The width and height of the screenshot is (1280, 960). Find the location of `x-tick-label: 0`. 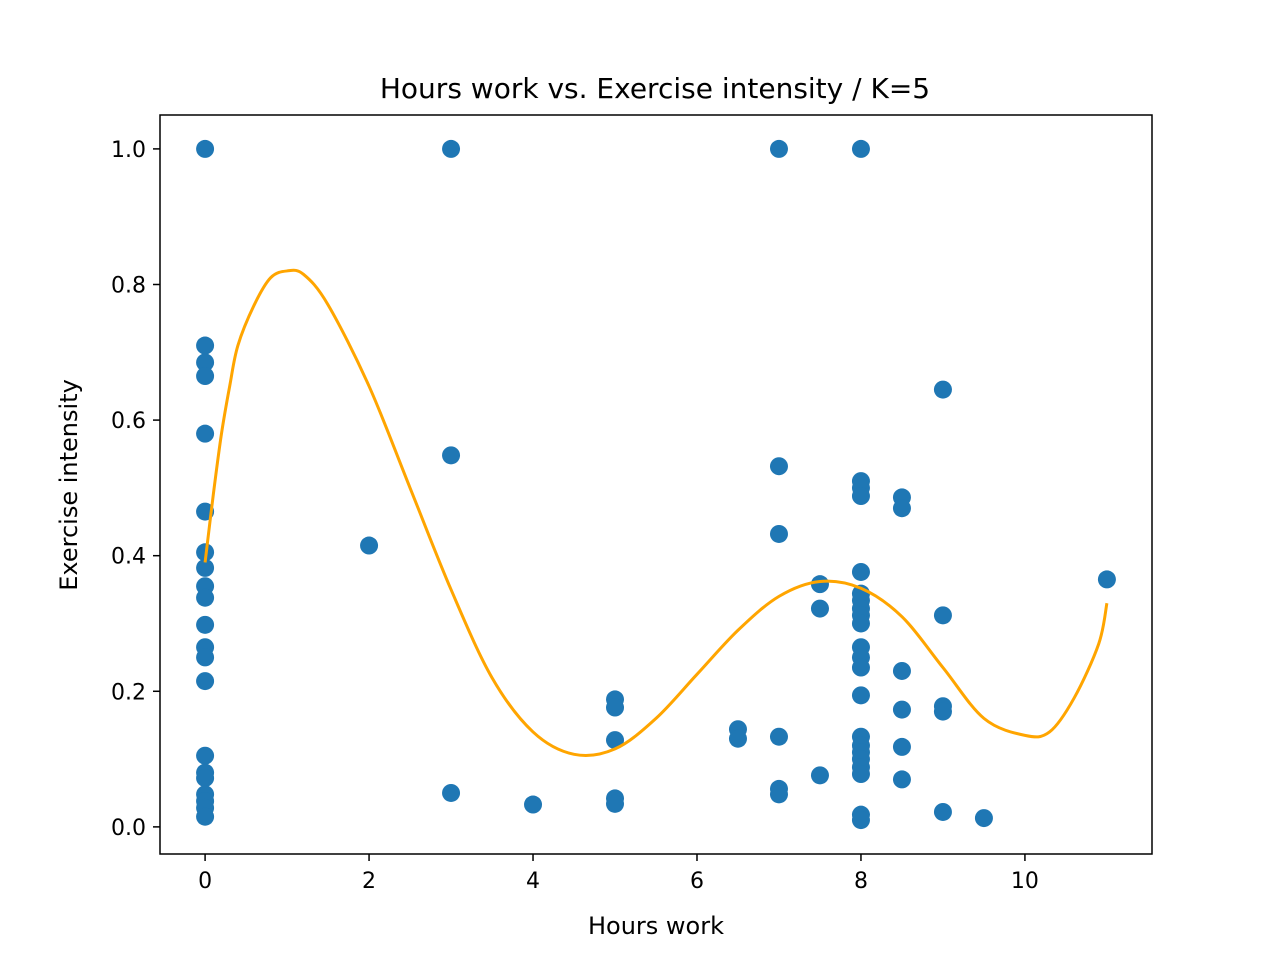

x-tick-label: 0 is located at coordinates (205, 881).